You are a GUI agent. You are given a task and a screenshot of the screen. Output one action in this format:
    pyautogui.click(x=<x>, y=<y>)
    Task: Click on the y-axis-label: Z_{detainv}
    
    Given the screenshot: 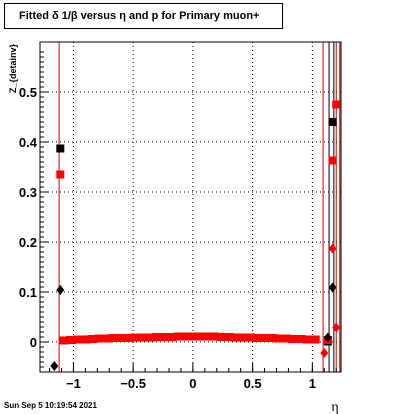 What is the action you would take?
    pyautogui.click(x=13, y=69)
    